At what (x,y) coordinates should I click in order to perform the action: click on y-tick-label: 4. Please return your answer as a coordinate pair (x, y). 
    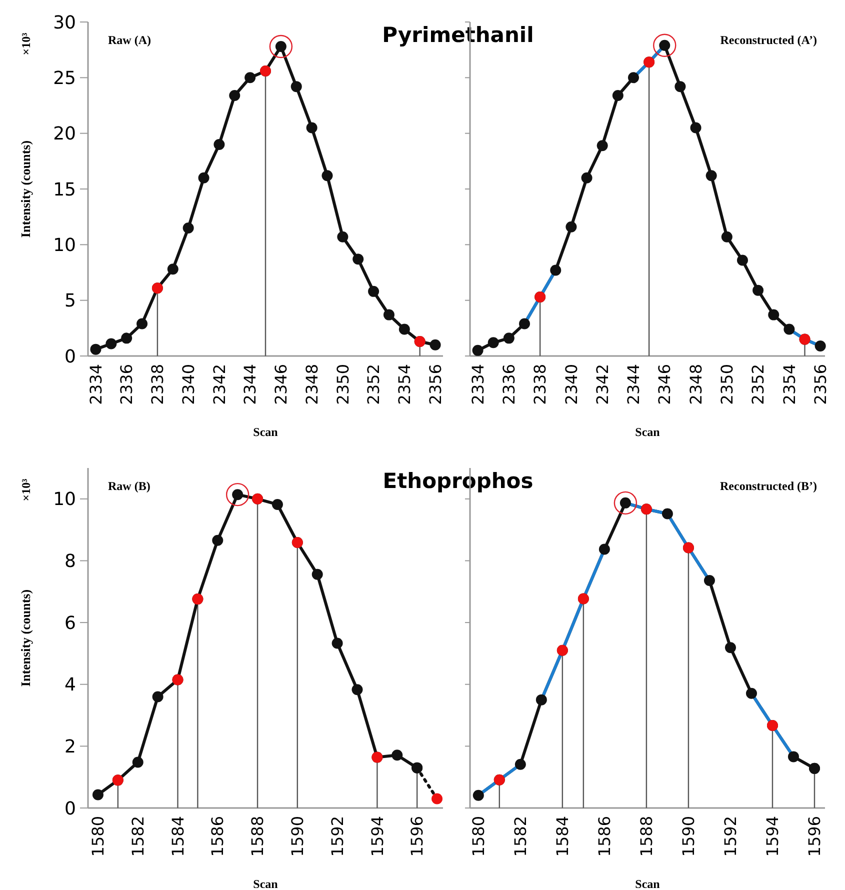
    Looking at the image, I should click on (70, 685).